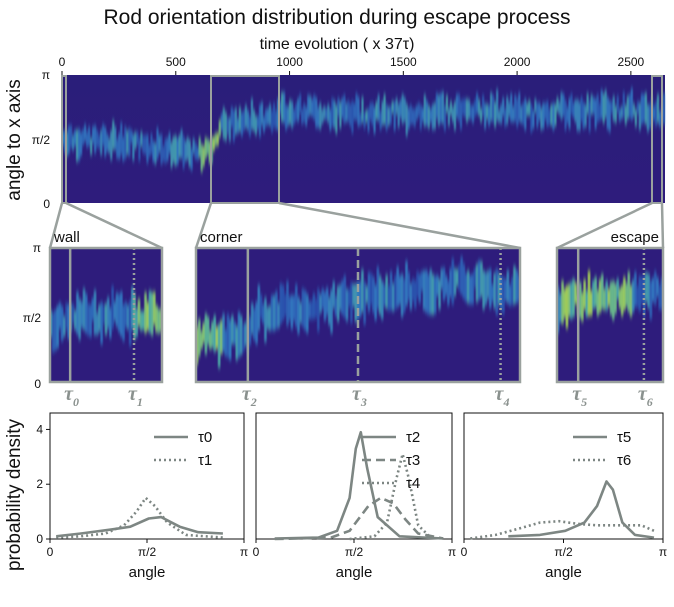 The width and height of the screenshot is (674, 607). I want to click on zoom-panel-frame, so click(610, 315).